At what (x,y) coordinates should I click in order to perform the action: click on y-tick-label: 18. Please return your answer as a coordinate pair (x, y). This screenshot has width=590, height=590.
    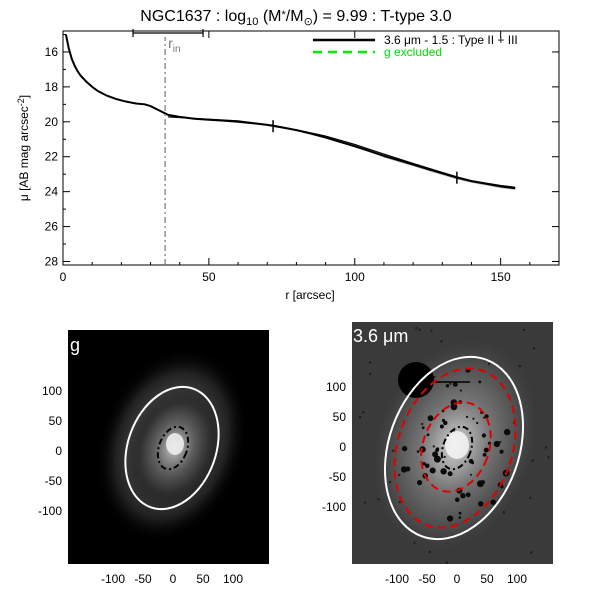
    Looking at the image, I should click on (52, 87).